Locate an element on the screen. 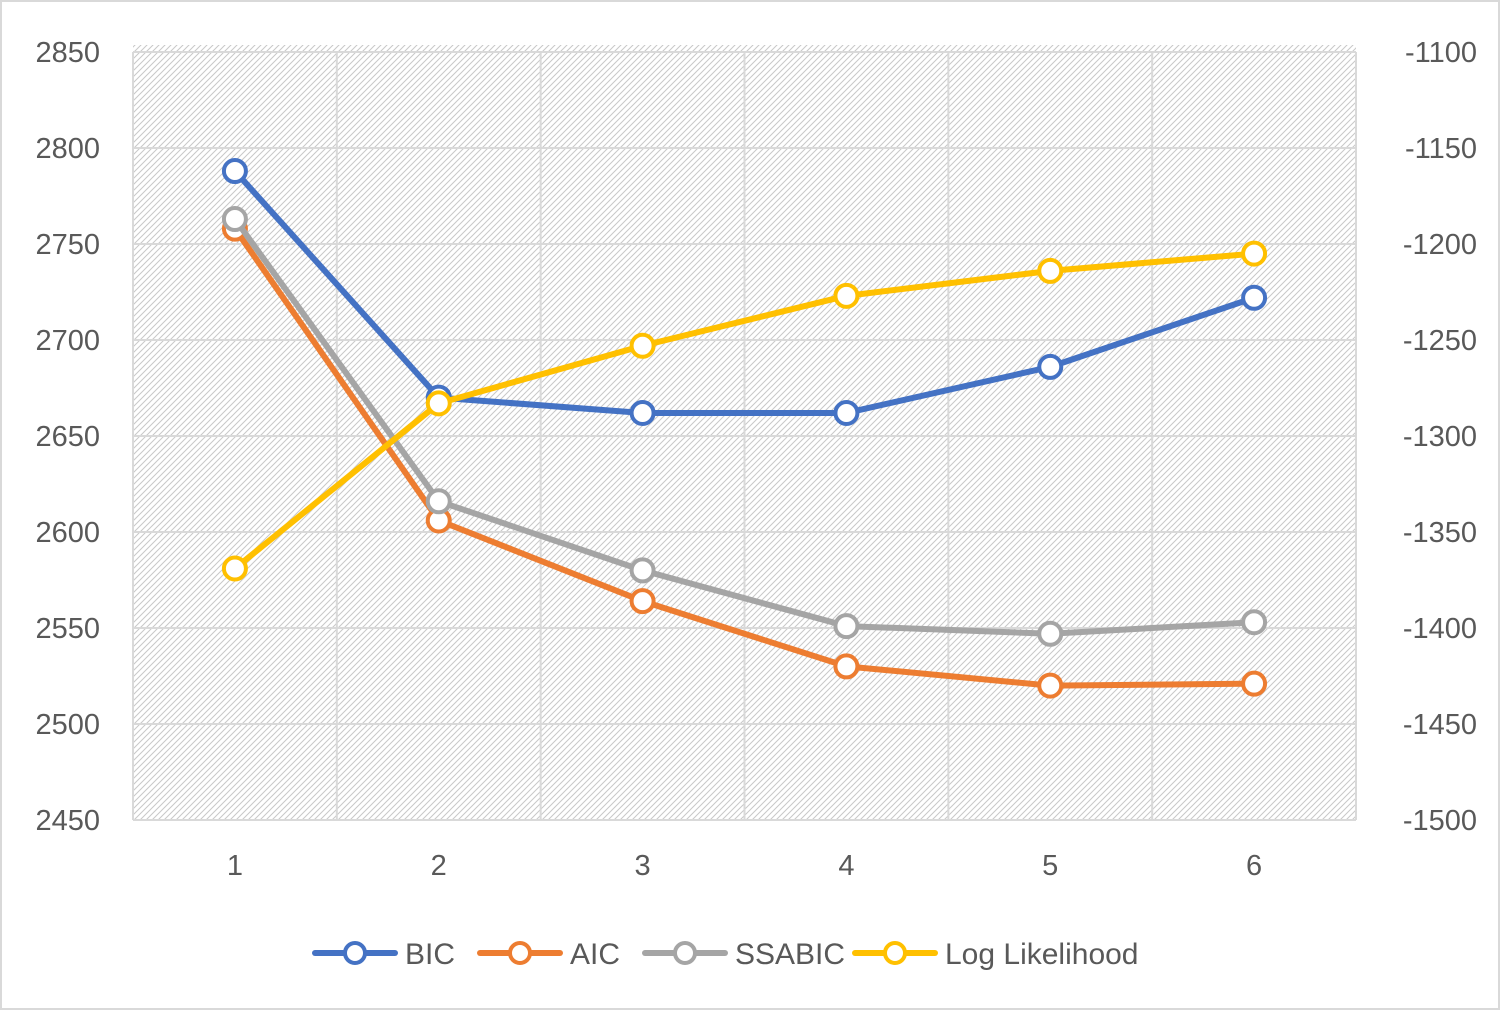 The image size is (1500, 1010). left-y-tick-label: 2700 is located at coordinates (67, 341).